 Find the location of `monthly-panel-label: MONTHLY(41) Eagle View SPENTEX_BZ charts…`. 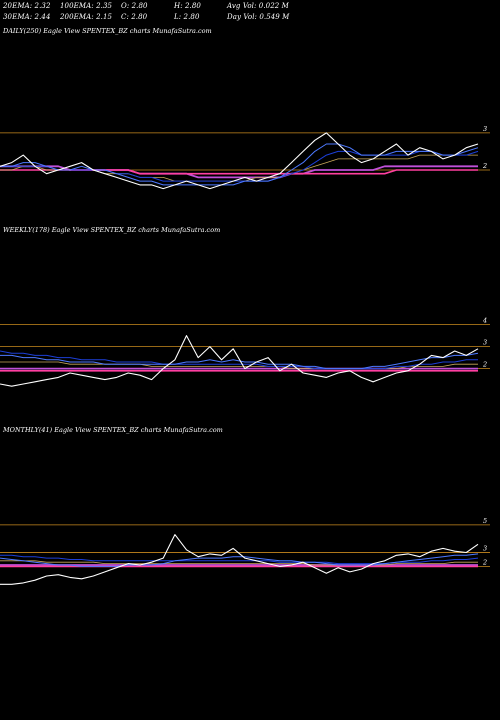

monthly-panel-label: MONTHLY(41) Eagle View SPENTEX_BZ charts… is located at coordinates (113, 430).